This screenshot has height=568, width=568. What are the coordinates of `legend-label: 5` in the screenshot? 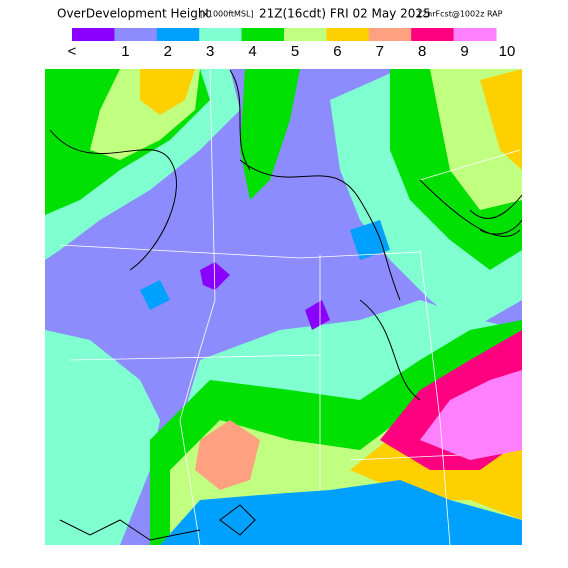 It's located at (295, 51).